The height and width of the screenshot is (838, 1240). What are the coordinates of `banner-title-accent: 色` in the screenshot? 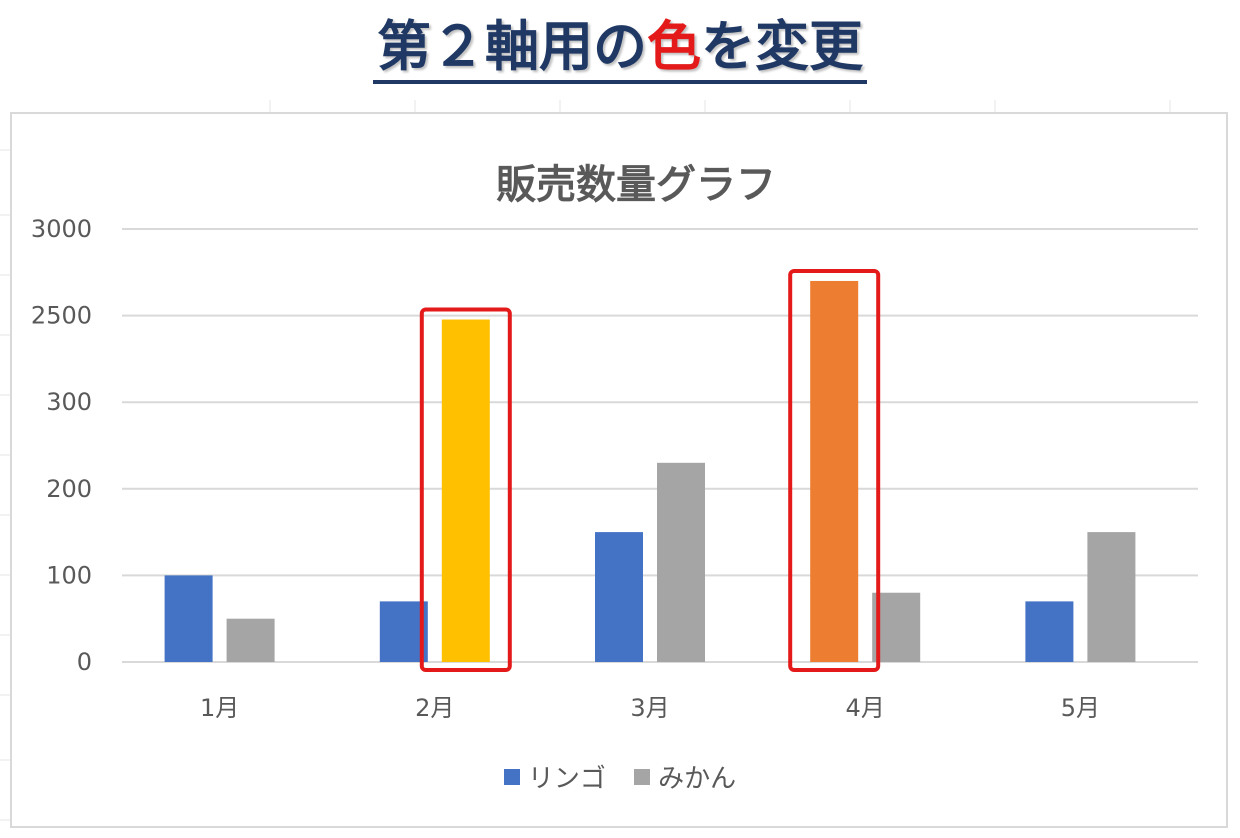 It's located at (674, 46).